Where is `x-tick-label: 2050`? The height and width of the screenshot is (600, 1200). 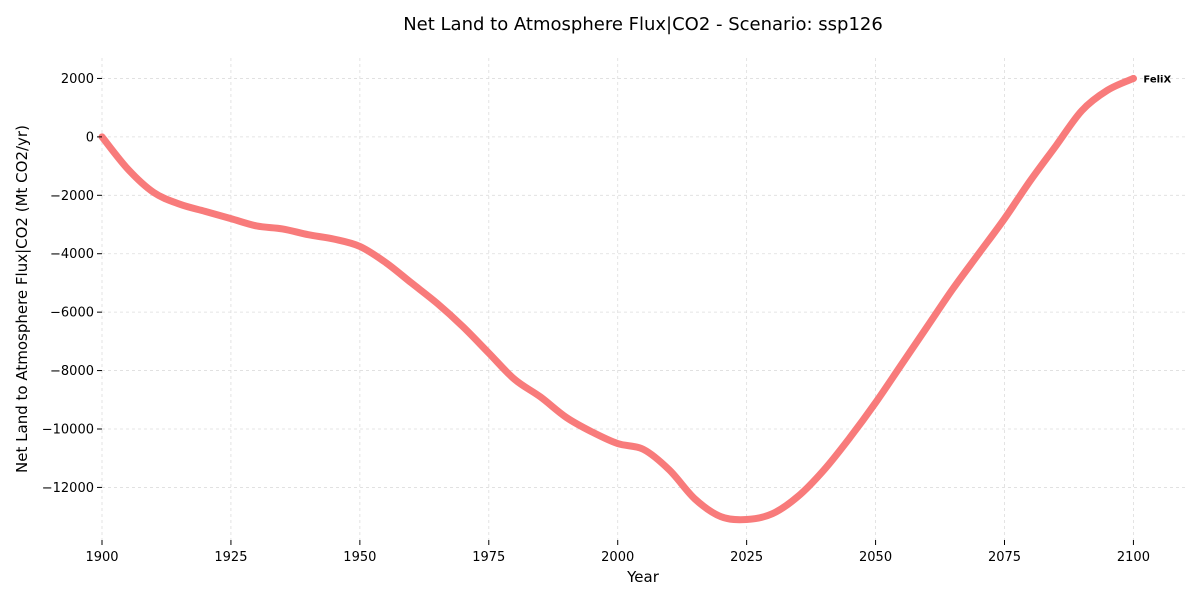 x-tick-label: 2050 is located at coordinates (875, 557).